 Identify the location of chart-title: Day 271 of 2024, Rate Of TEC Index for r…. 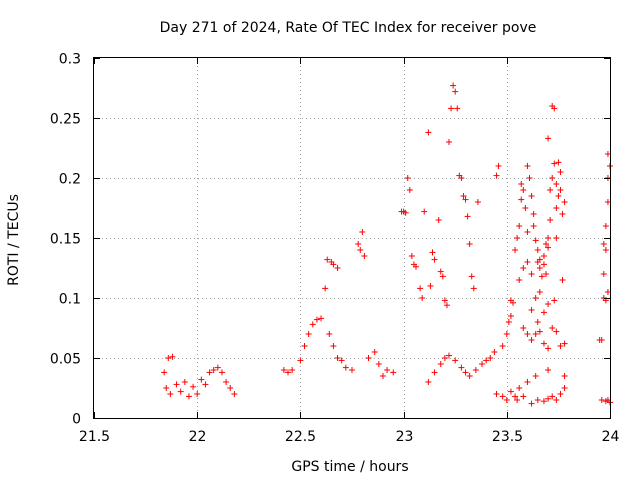
(348, 28).